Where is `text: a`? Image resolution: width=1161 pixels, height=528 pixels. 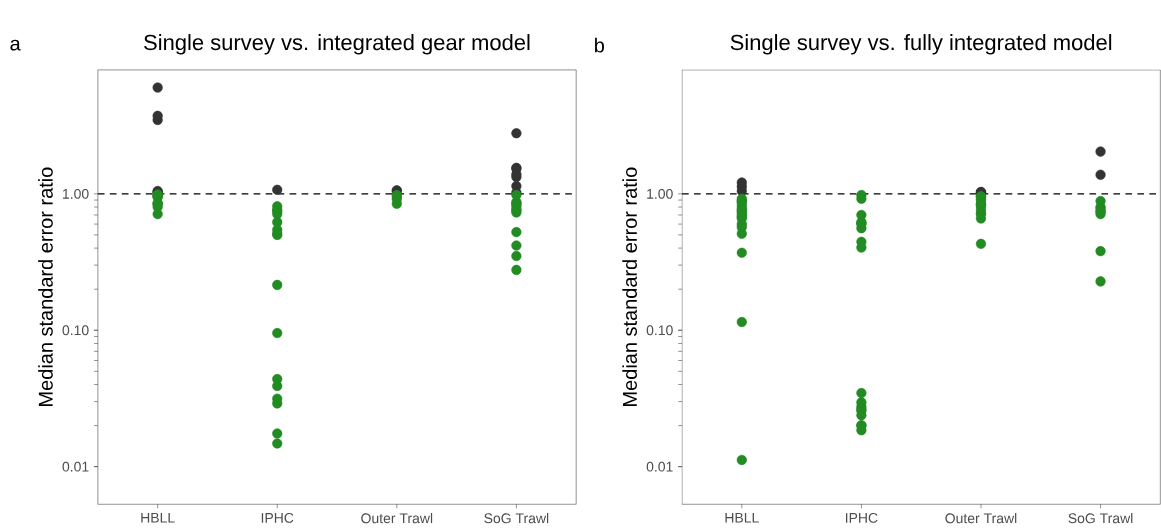
text: a is located at coordinates (15, 45).